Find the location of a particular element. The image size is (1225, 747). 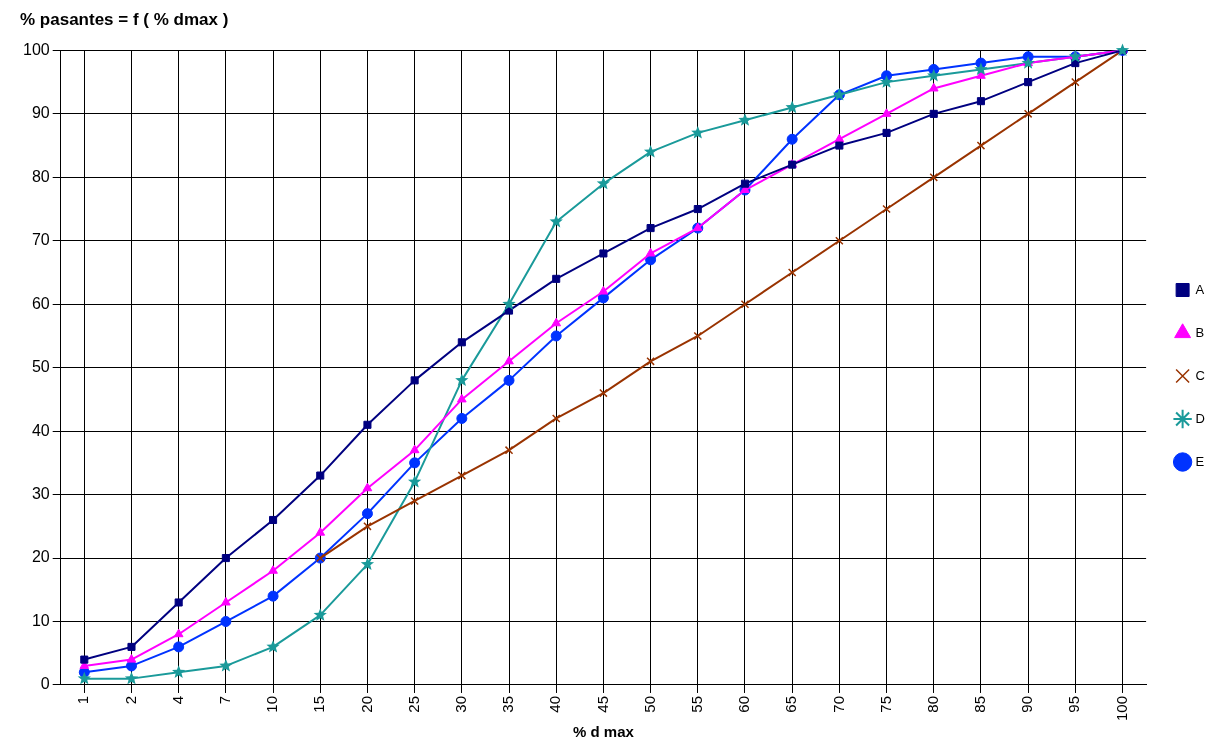

x-tick-label: 45 is located at coordinates (602, 704).